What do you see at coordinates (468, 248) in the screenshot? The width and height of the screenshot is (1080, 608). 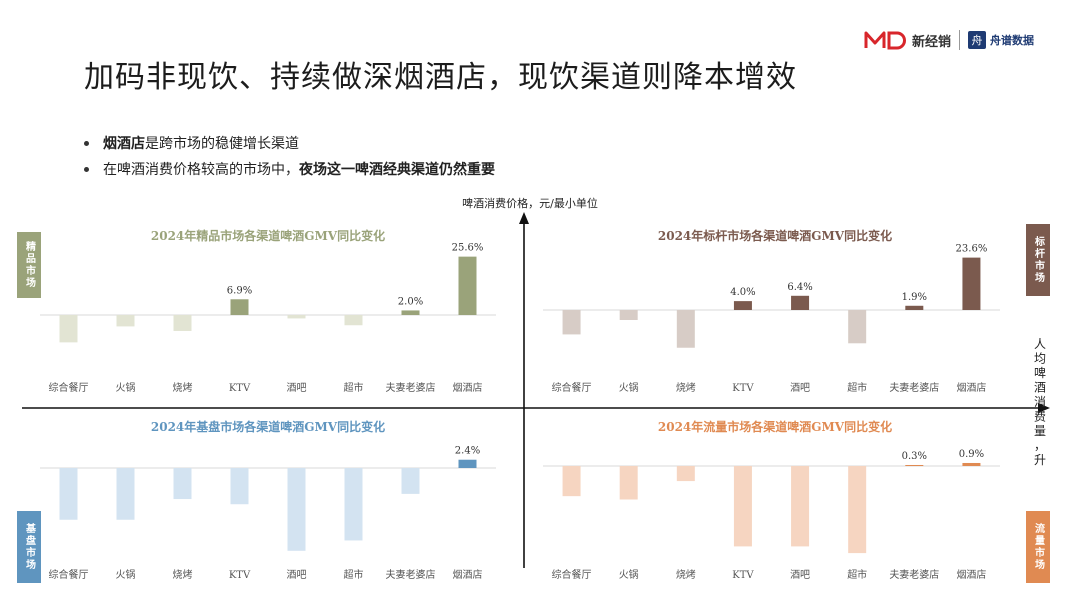 I see `bar-value-label: 25.6%` at bounding box center [468, 248].